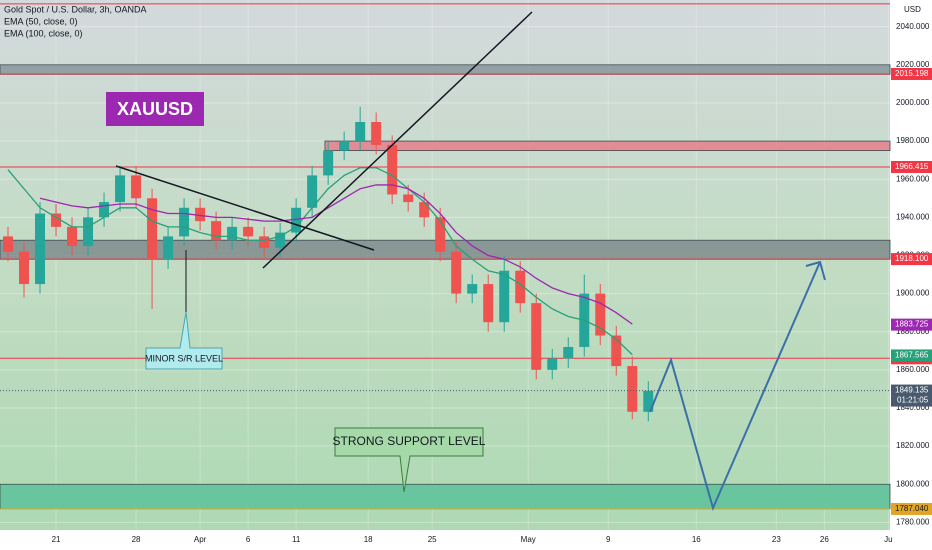 Image resolution: width=932 pixels, height=550 pixels. Describe the element at coordinates (735, 386) in the screenshot. I see `projection` at that location.